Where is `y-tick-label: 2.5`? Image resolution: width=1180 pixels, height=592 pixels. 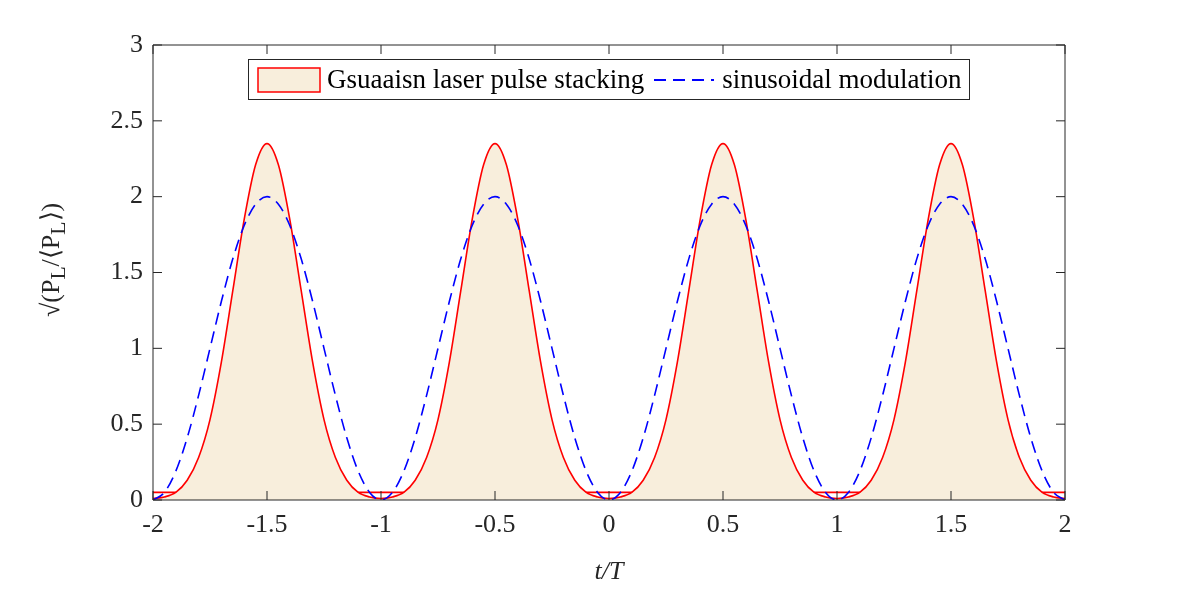 y-tick-label: 2.5 is located at coordinates (126, 119).